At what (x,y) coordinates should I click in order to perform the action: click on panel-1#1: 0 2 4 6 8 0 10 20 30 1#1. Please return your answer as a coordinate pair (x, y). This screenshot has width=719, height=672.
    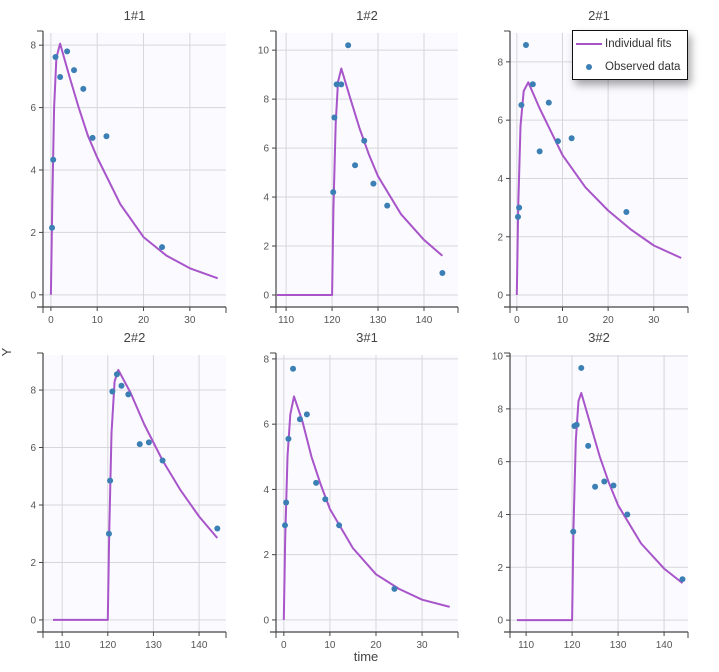
    Looking at the image, I should click on (128, 167).